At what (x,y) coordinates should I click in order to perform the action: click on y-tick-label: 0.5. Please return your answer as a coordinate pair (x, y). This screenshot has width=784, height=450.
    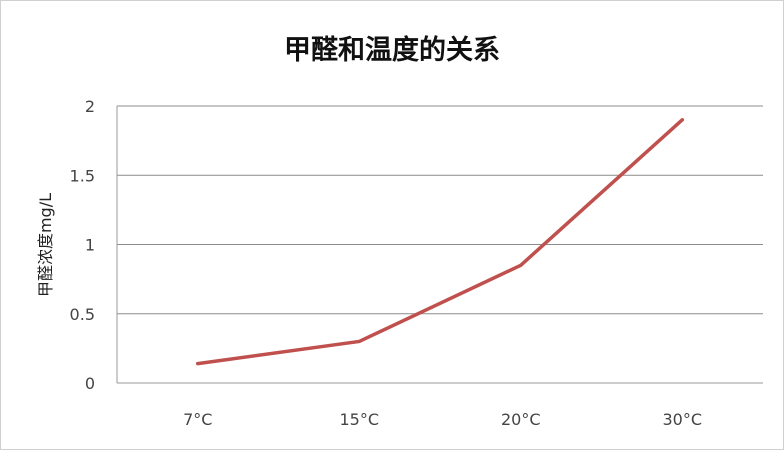
    Looking at the image, I should click on (82, 314).